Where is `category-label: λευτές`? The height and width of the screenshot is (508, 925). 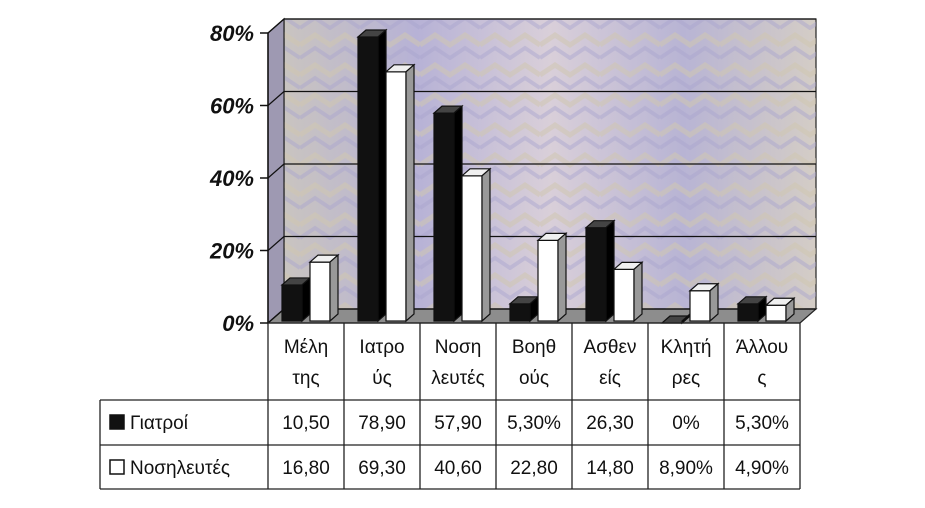
category-label: λευτές is located at coordinates (458, 378).